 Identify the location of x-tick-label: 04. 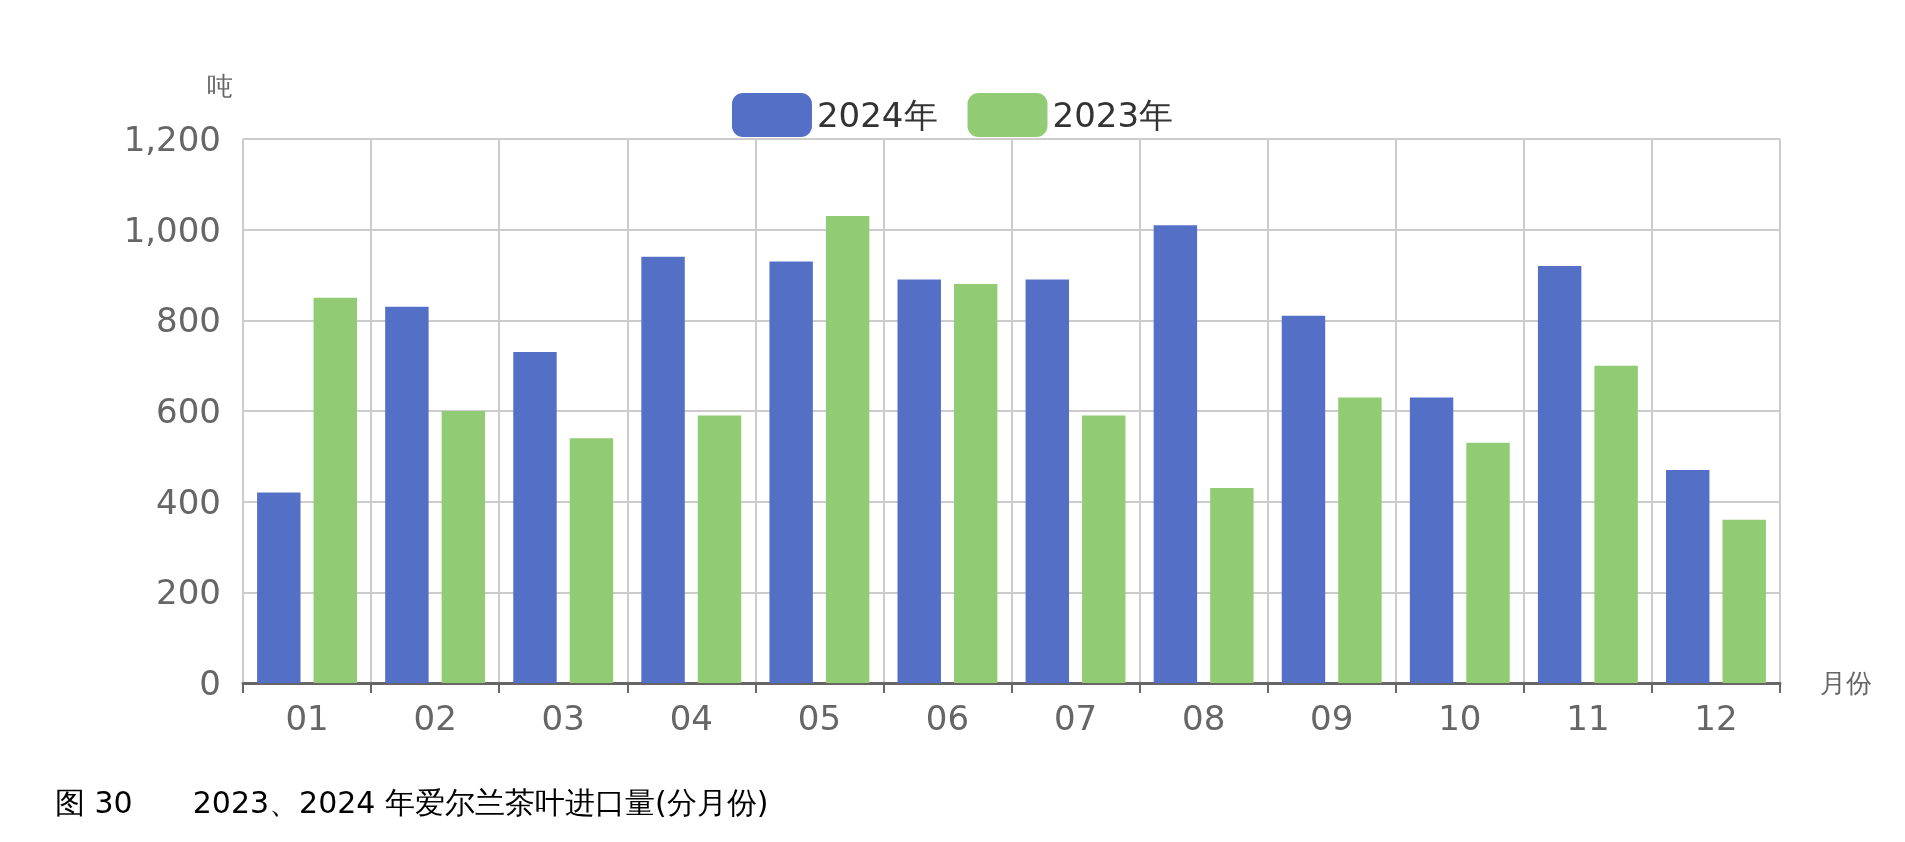
(691, 718).